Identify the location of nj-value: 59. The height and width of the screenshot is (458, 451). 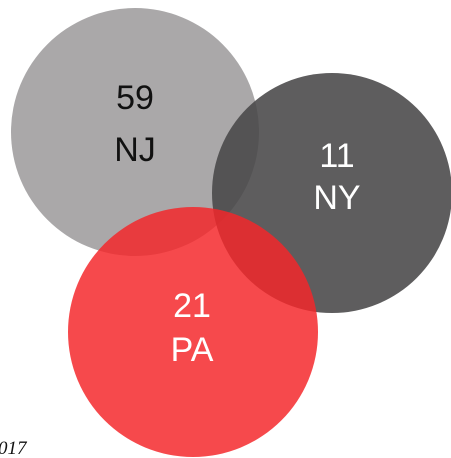
(135, 98).